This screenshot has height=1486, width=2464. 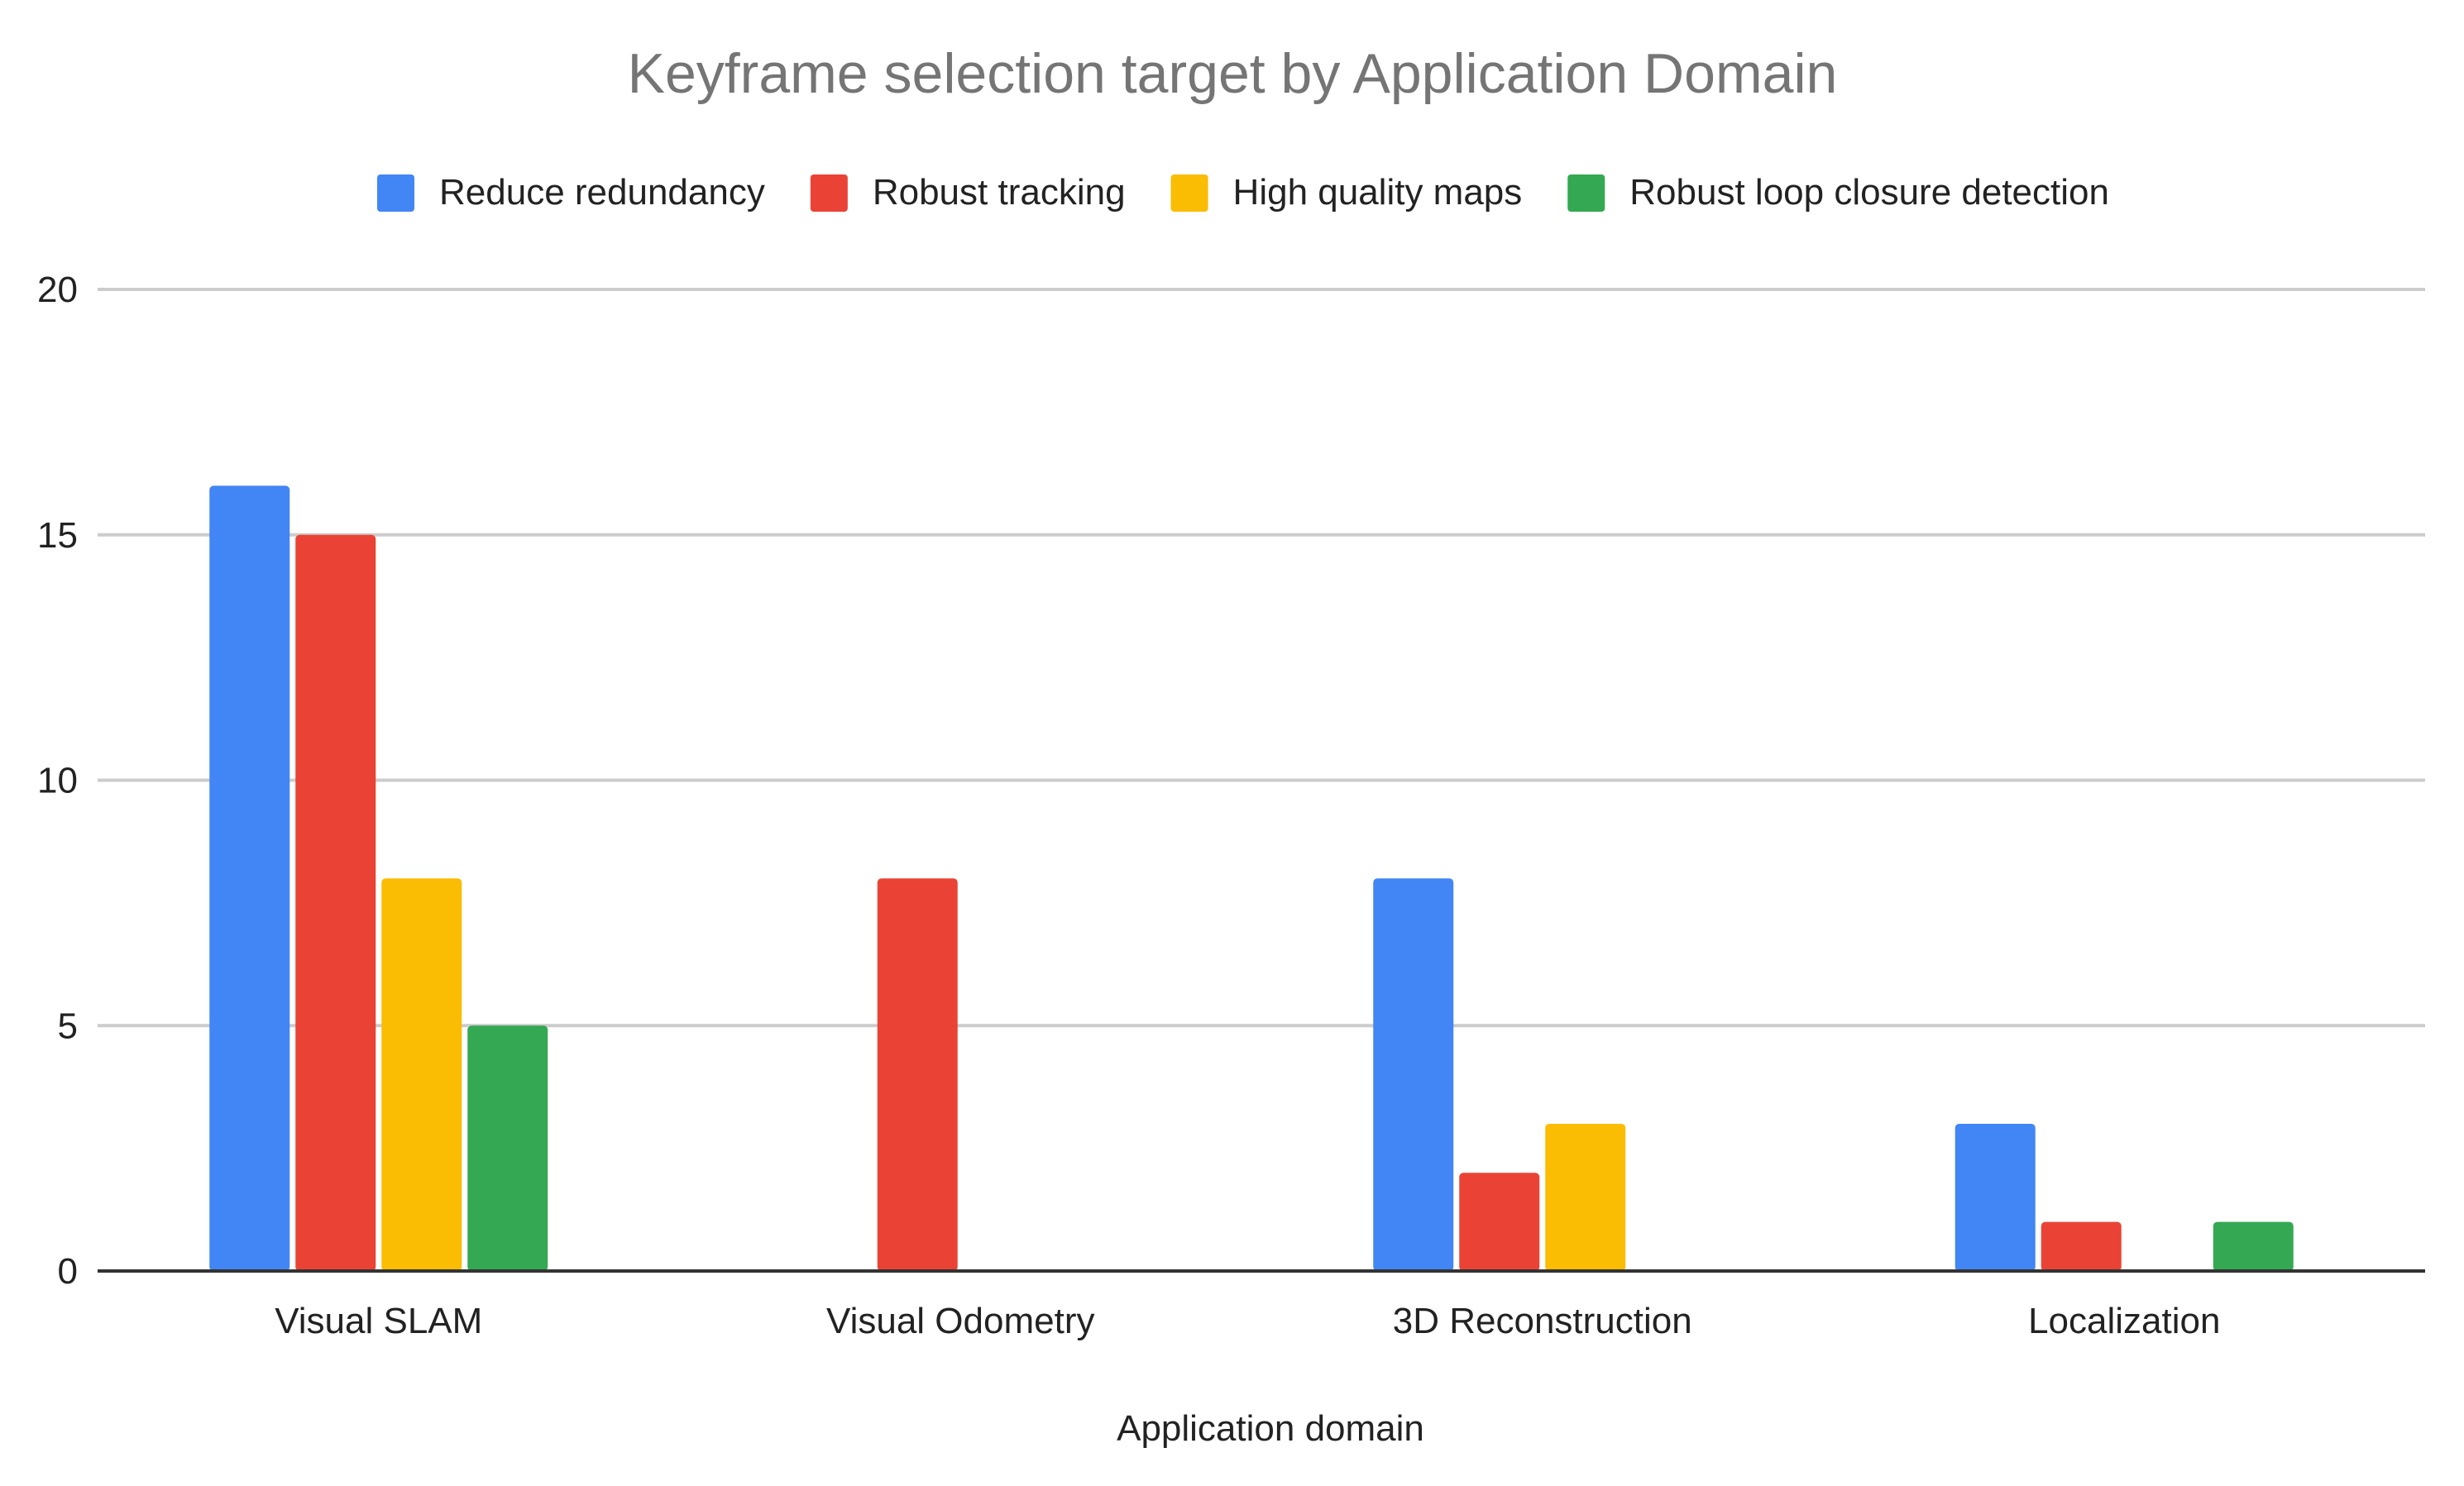 What do you see at coordinates (829, 193) in the screenshot?
I see `legend-swatch-robust-tracking` at bounding box center [829, 193].